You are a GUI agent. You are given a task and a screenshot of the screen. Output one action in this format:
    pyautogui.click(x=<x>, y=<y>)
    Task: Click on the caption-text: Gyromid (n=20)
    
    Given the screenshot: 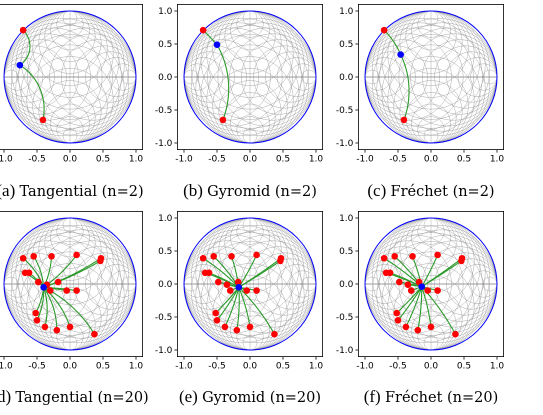 What is the action you would take?
    pyautogui.click(x=261, y=398)
    